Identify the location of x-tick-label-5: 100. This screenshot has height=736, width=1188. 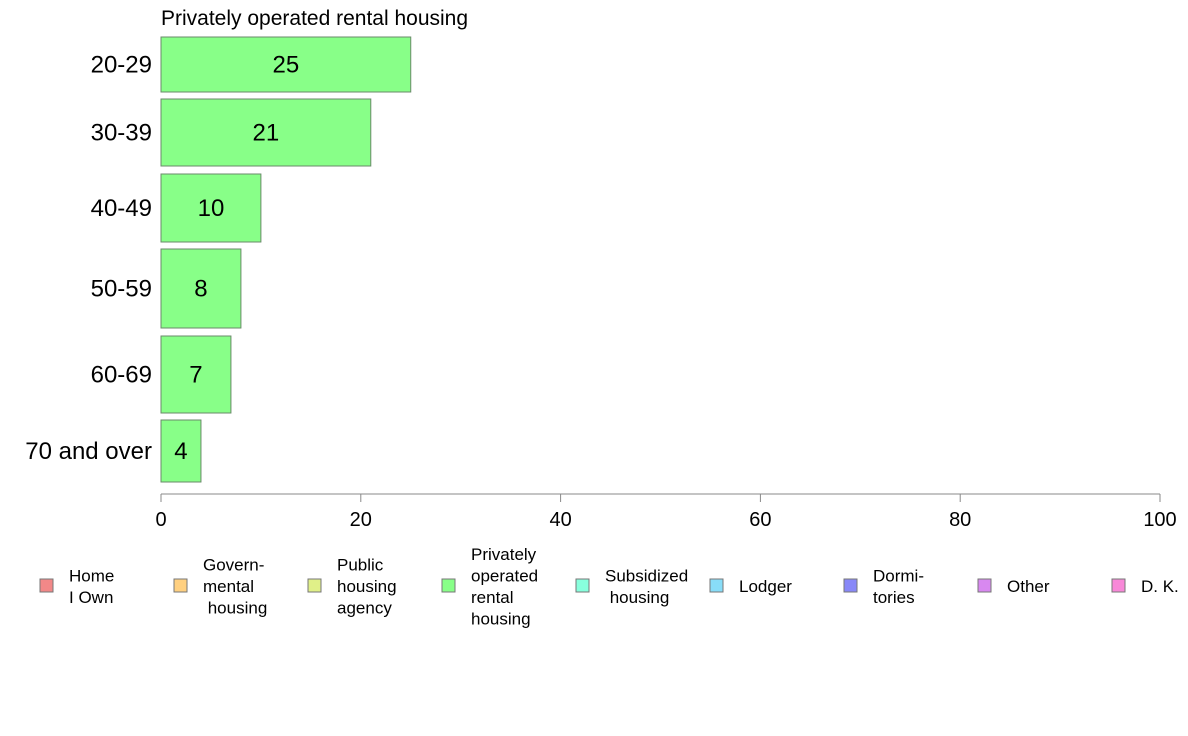
(1159, 520).